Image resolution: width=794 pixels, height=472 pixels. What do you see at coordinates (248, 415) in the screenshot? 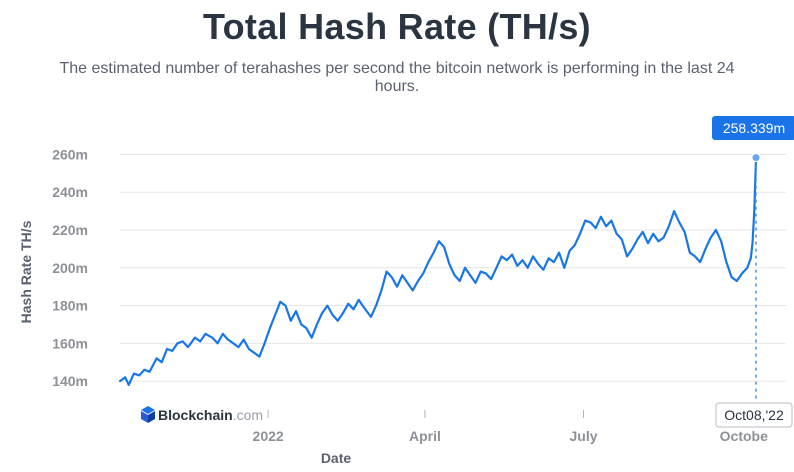
I see `brand-suffix: .com` at bounding box center [248, 415].